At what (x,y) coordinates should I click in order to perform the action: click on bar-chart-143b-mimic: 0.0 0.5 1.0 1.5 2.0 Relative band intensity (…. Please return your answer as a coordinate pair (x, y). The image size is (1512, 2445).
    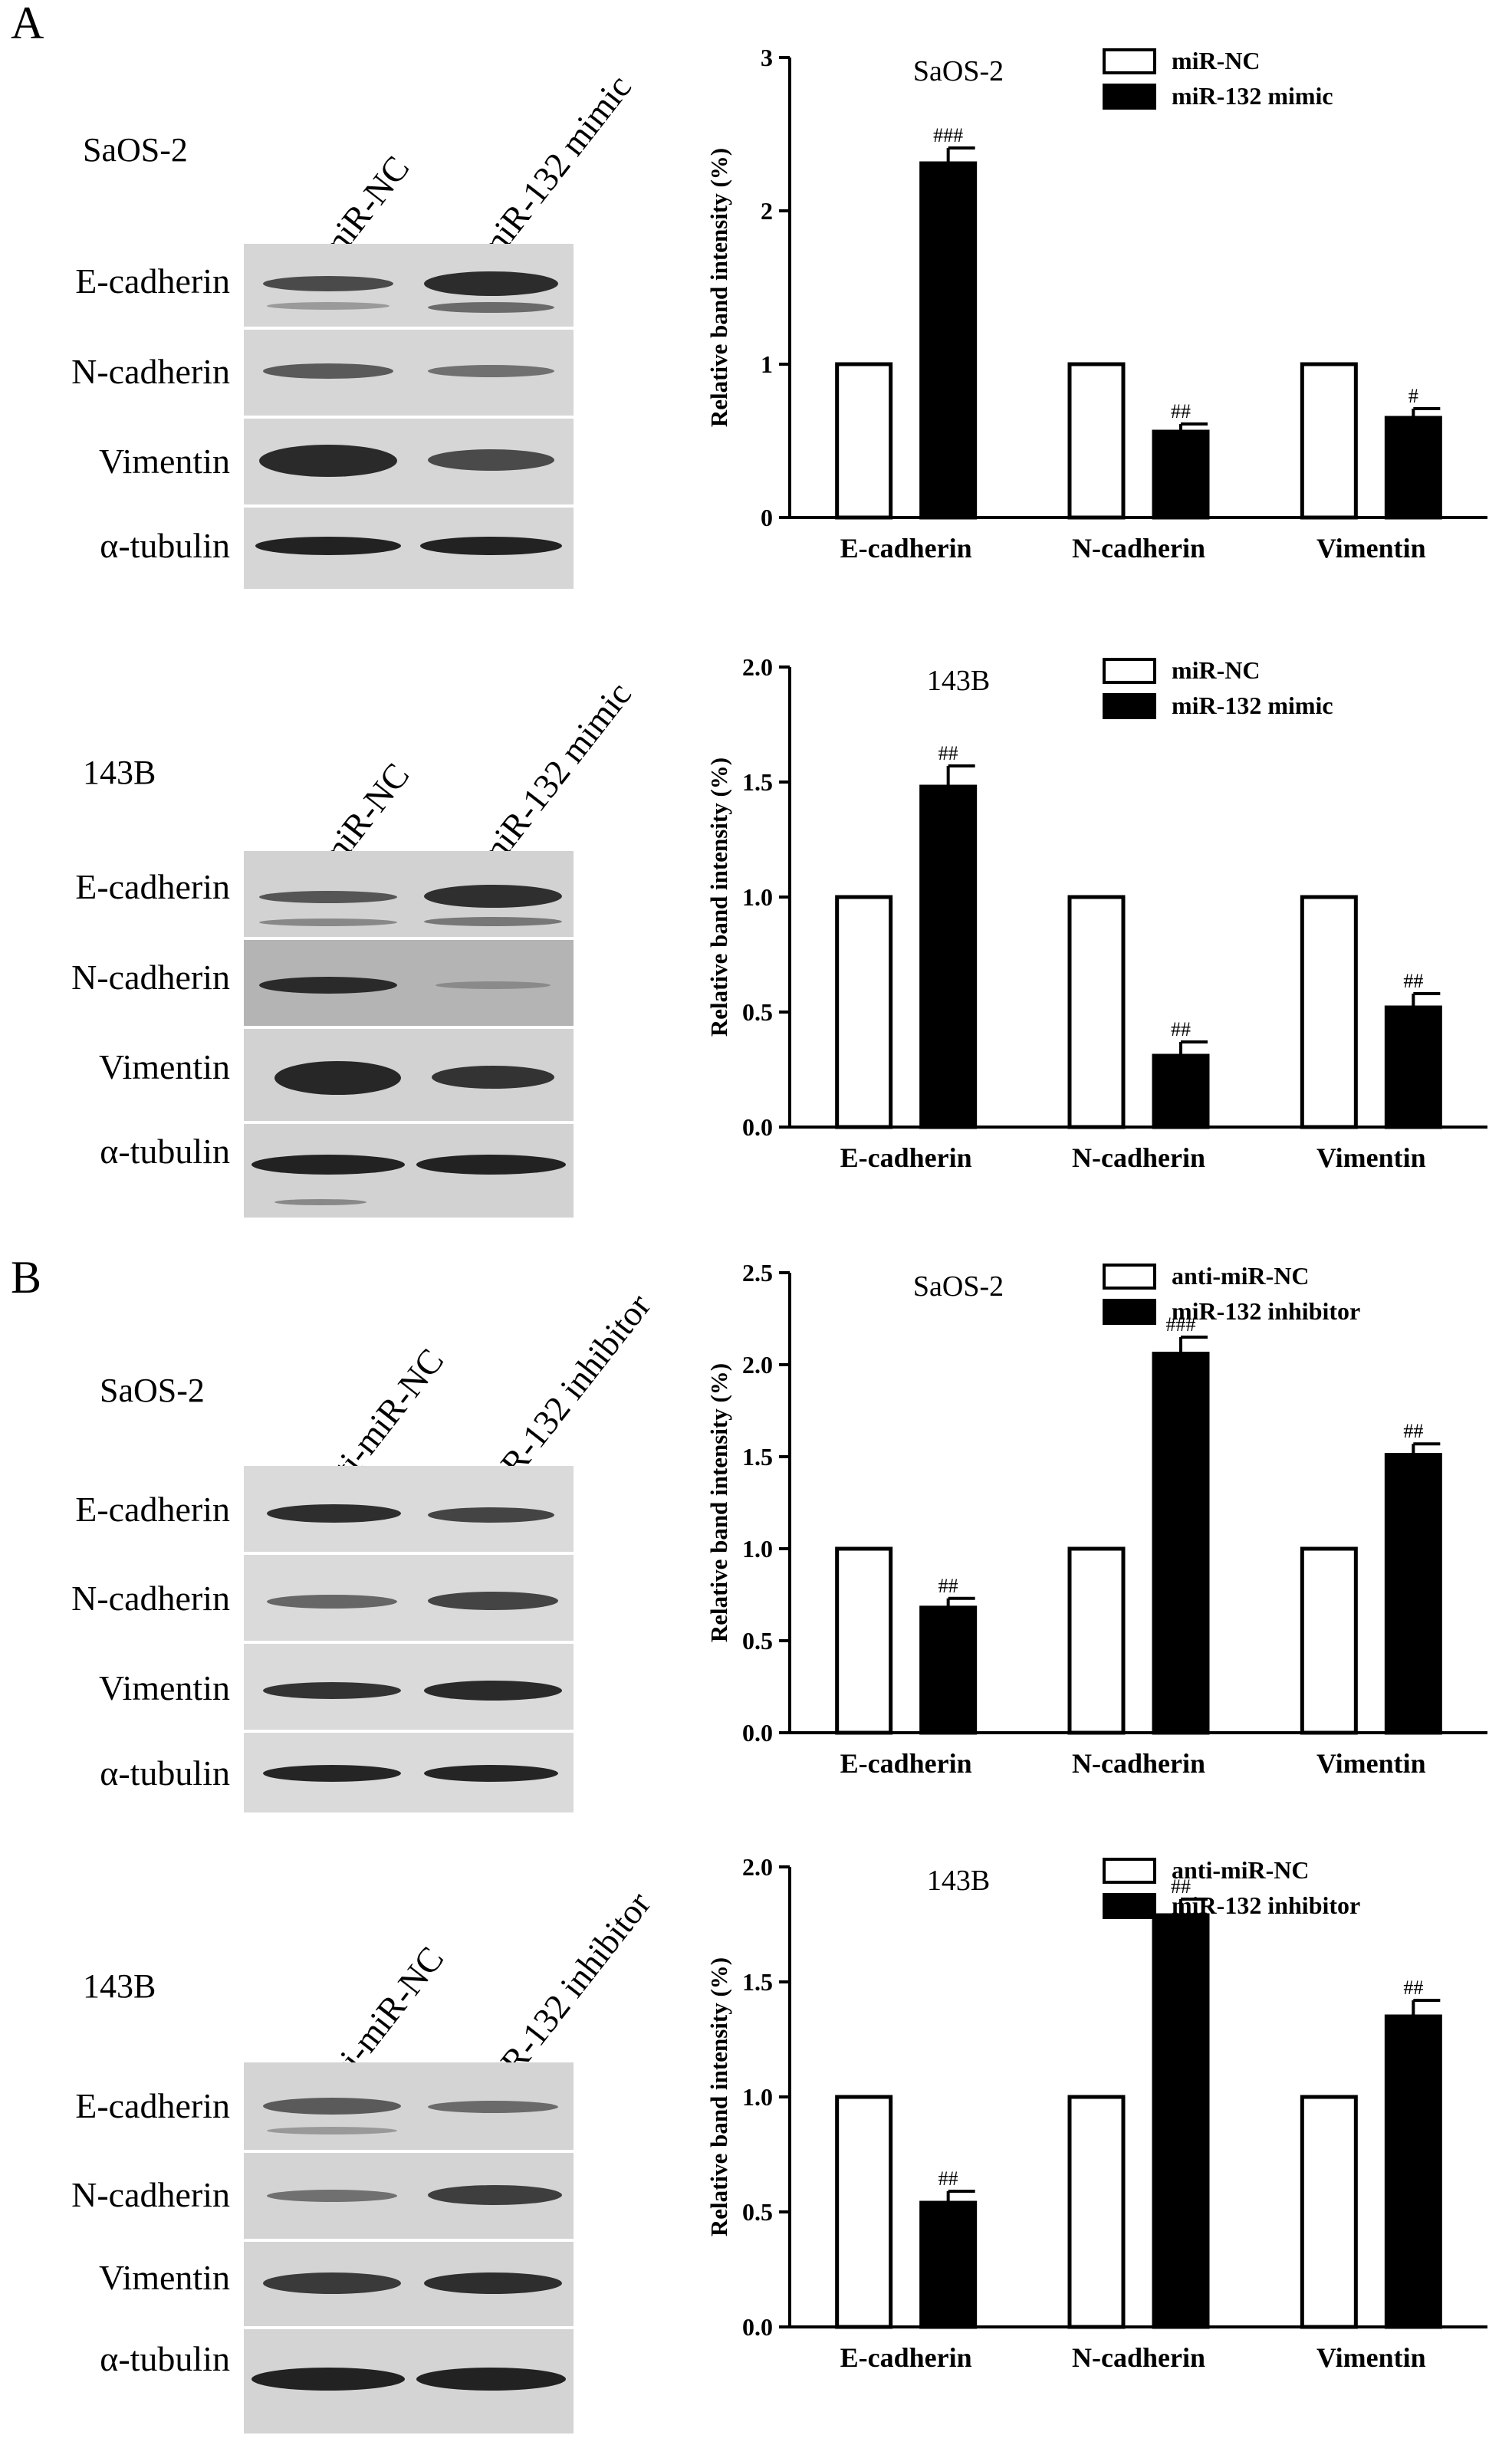
    Looking at the image, I should click on (1096, 913).